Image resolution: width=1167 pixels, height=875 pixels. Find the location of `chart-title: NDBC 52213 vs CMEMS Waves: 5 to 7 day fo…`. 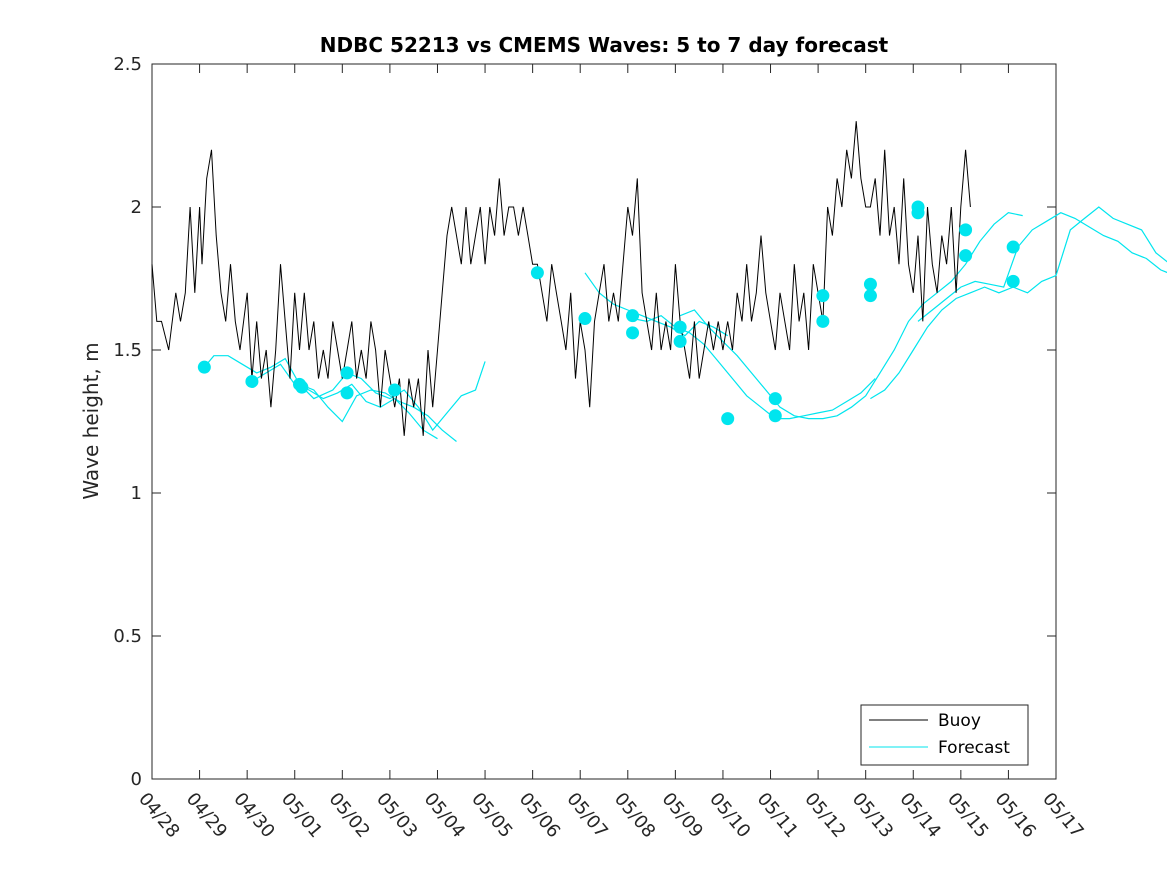

chart-title: NDBC 52213 vs CMEMS Waves: 5 to 7 day fo… is located at coordinates (604, 45).